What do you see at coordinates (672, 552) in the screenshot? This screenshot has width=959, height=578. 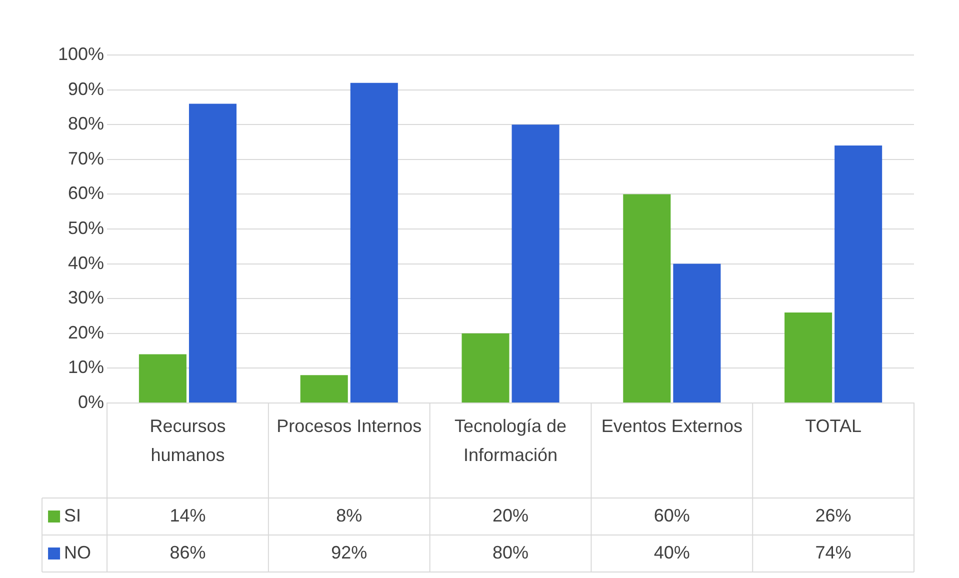 I see `data-label: 40%` at bounding box center [672, 552].